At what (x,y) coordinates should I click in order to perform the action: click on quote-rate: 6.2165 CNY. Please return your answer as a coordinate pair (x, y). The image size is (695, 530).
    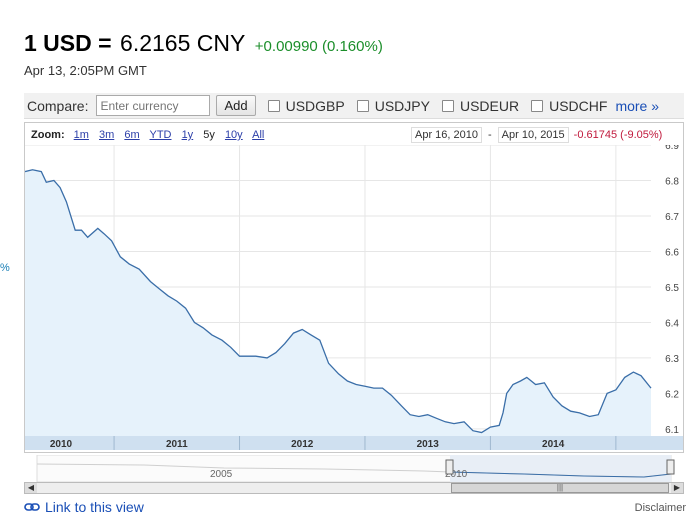
    Looking at the image, I should click on (183, 43).